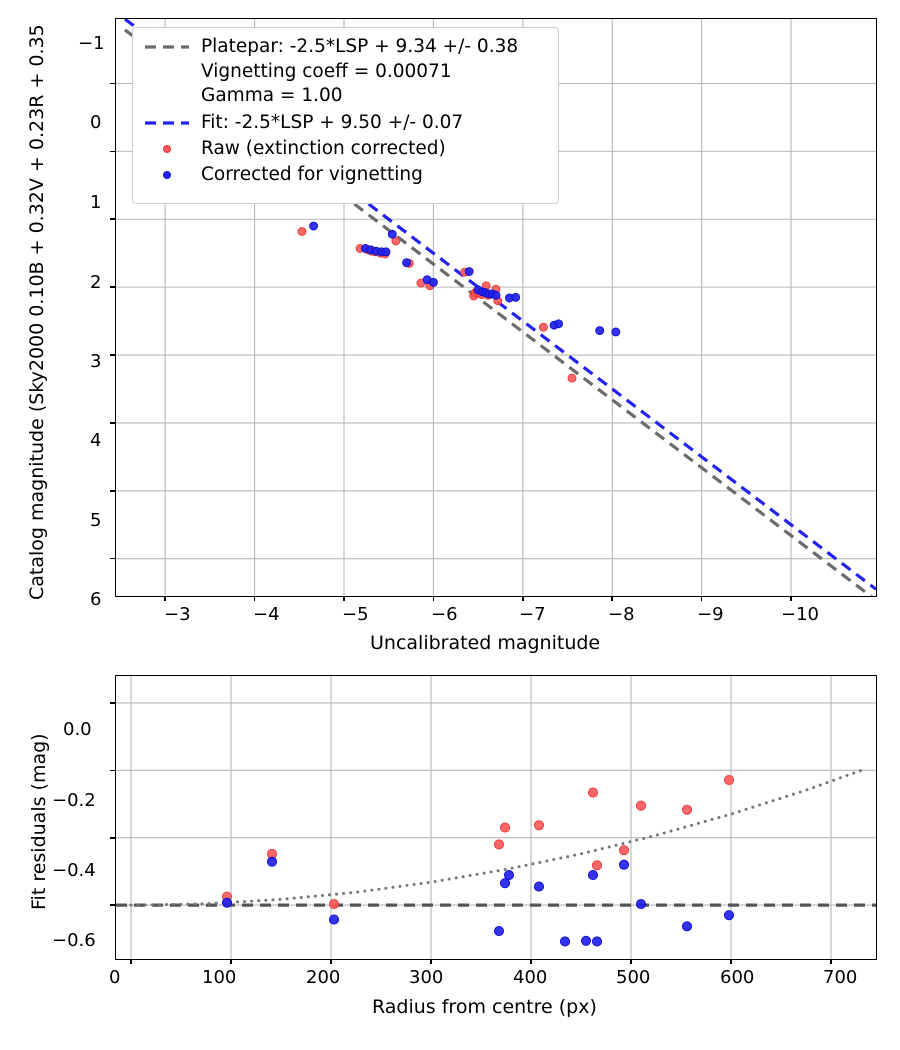  Describe the element at coordinates (96, 599) in the screenshot. I see `top-ytick-label: 6` at that location.